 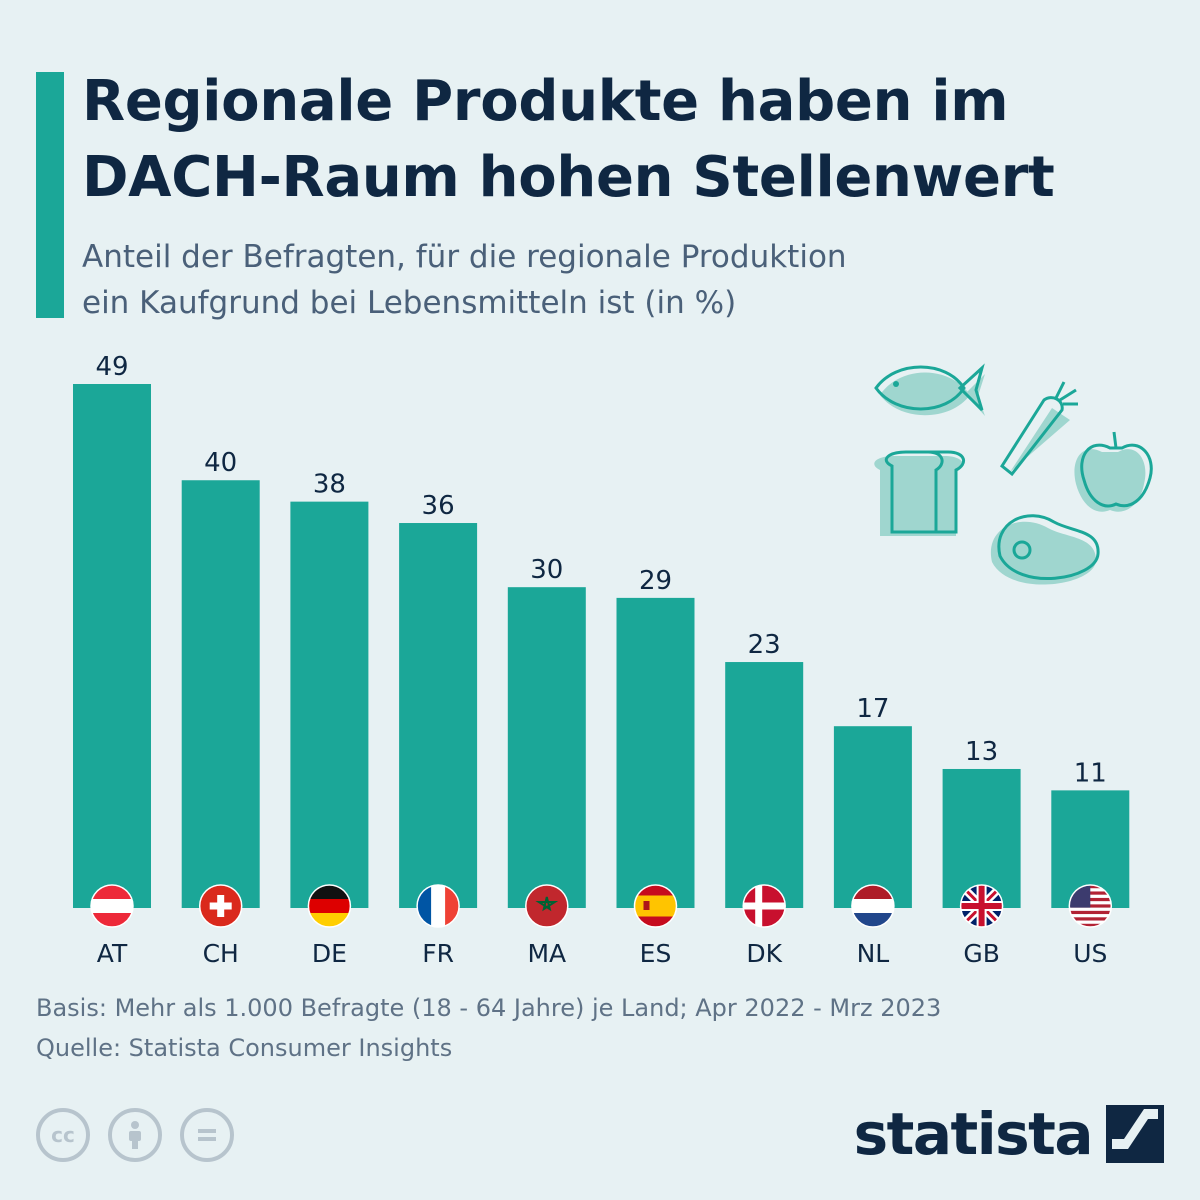 I want to click on bar-ma, so click(x=546, y=747).